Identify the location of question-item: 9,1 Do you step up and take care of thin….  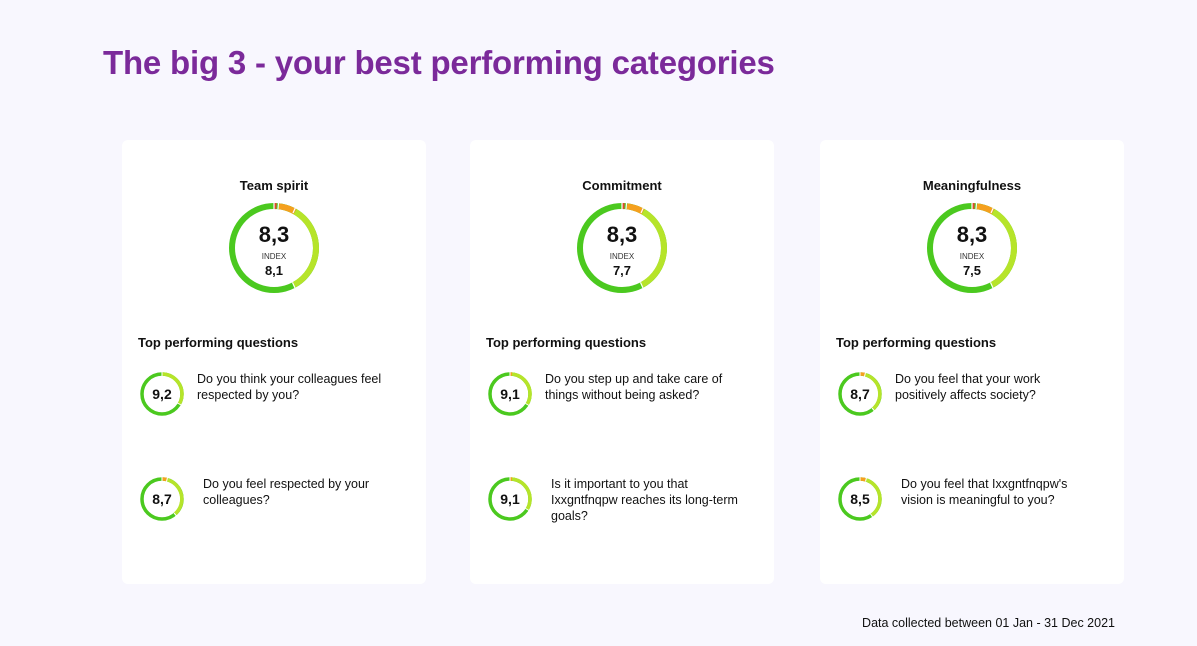
(622, 401).